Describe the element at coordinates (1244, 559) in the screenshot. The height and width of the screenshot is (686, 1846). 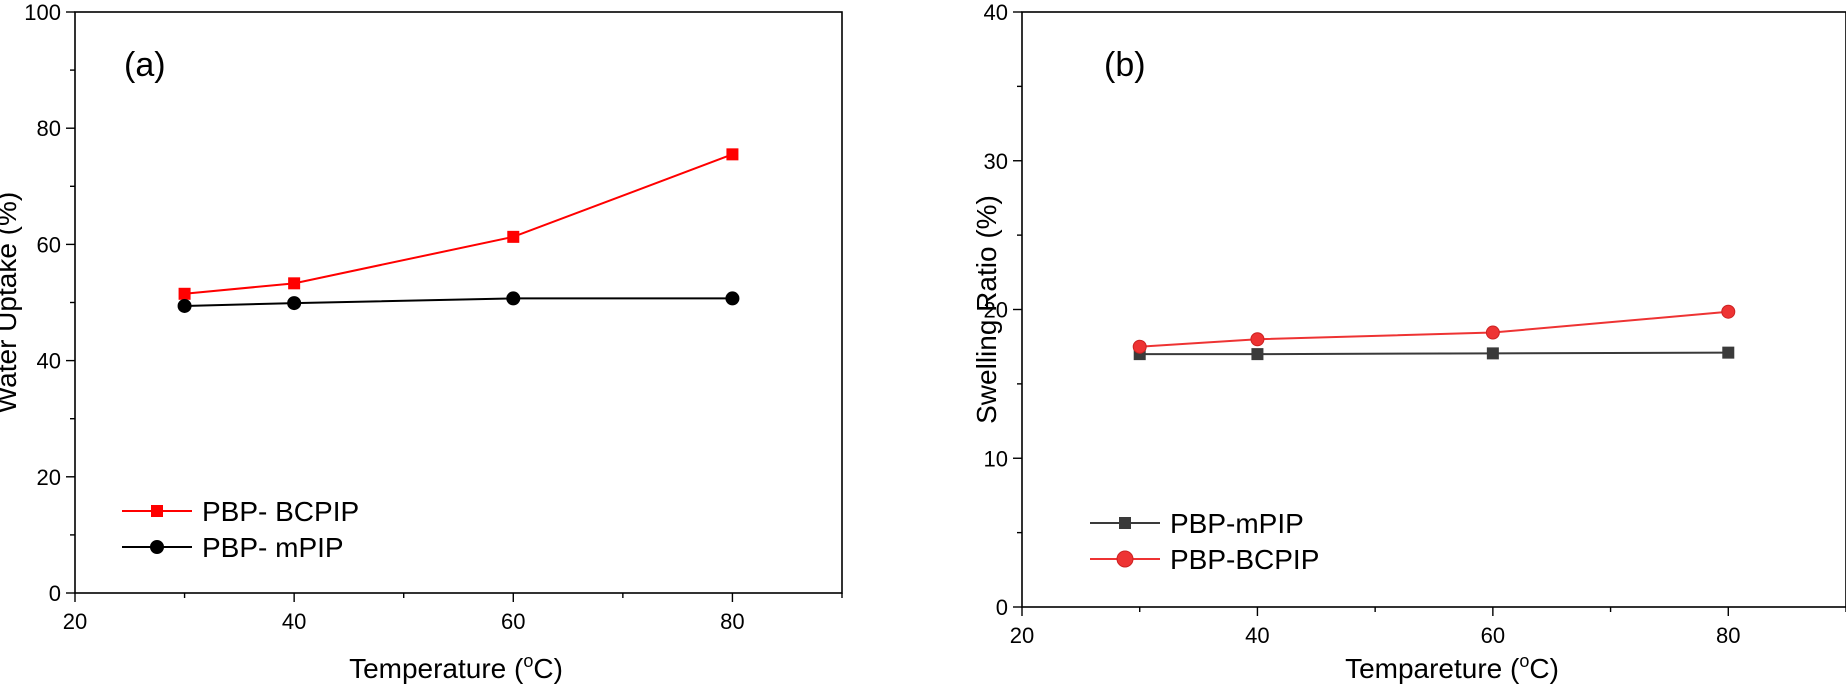
I see `legend-label: PBP-BCPIP` at that location.